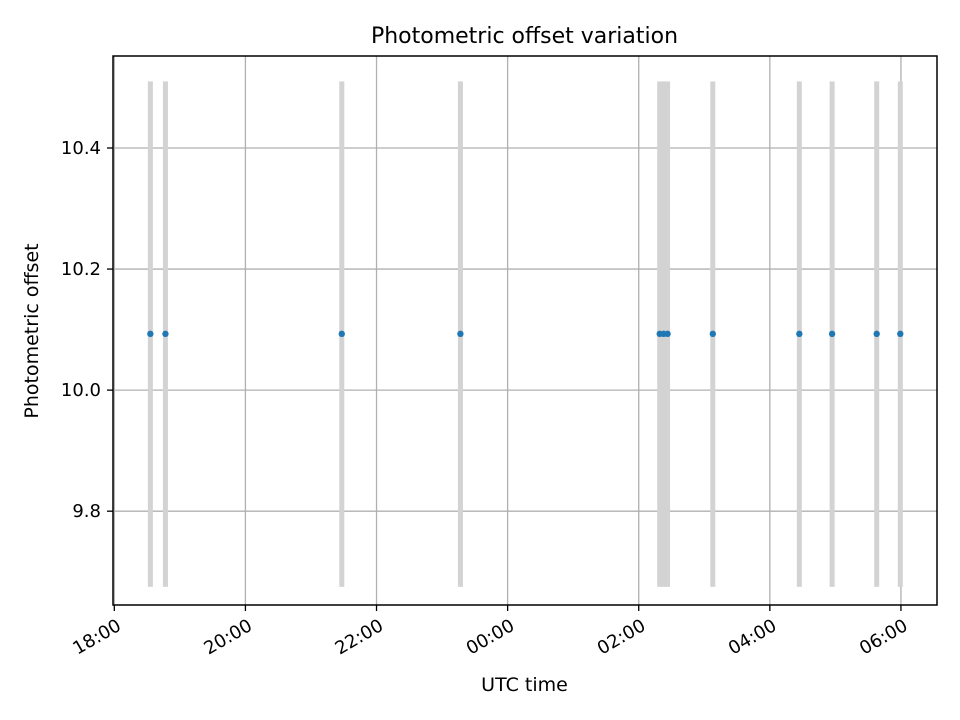 The height and width of the screenshot is (720, 960). Describe the element at coordinates (81, 390) in the screenshot. I see `y-tick-label: 10.0` at that location.